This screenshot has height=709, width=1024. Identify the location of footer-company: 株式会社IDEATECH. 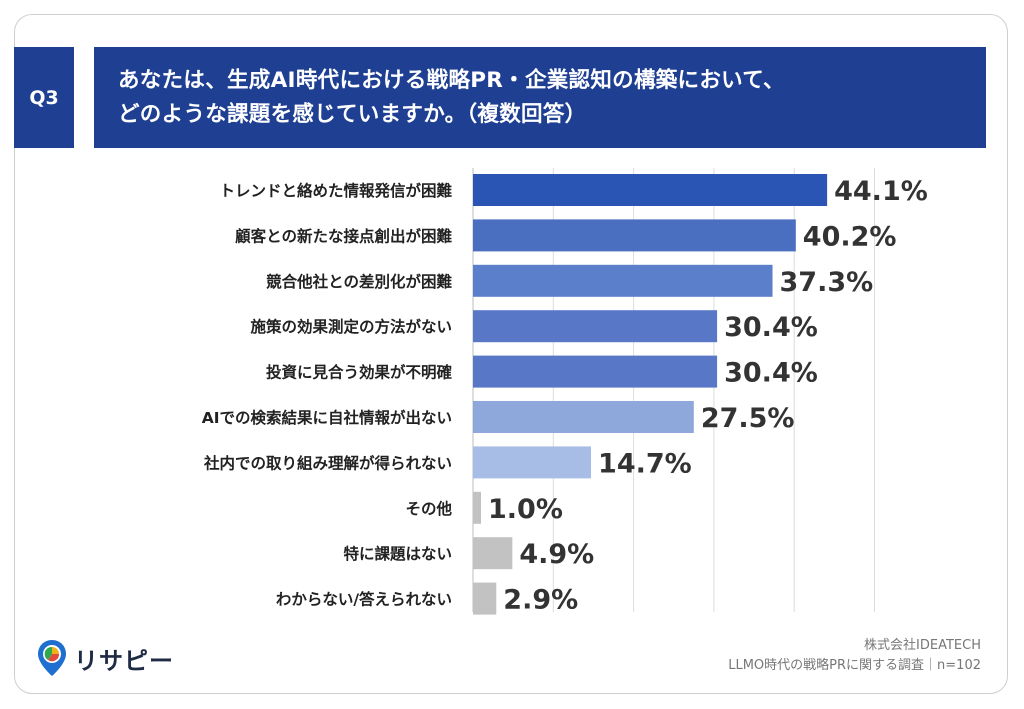
(922, 645).